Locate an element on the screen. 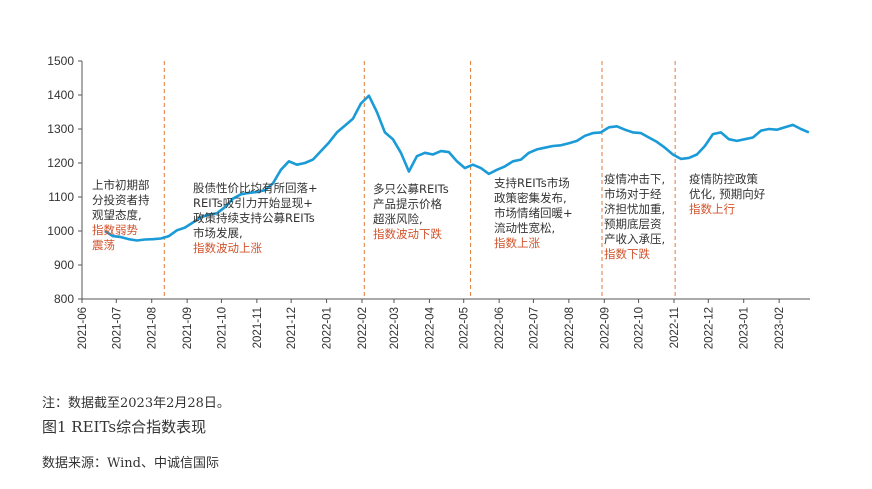 The height and width of the screenshot is (489, 872). annotation-1: 上市初期部 分投资者持 观望态度, 指数弱势 震荡 is located at coordinates (121, 215).